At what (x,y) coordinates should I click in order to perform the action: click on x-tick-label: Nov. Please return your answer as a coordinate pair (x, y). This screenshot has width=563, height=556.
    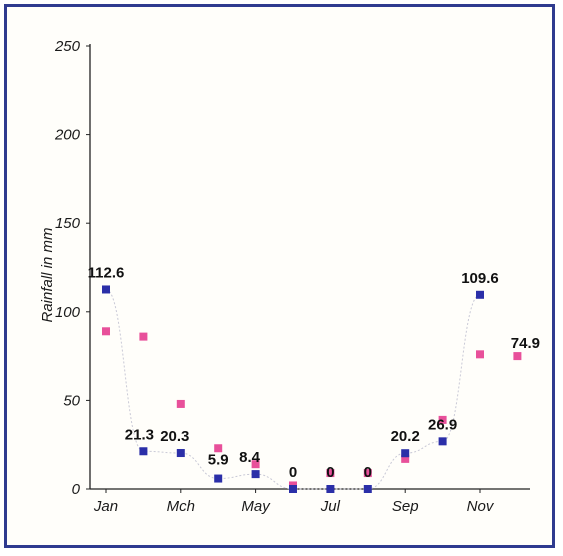
    Looking at the image, I should click on (481, 506).